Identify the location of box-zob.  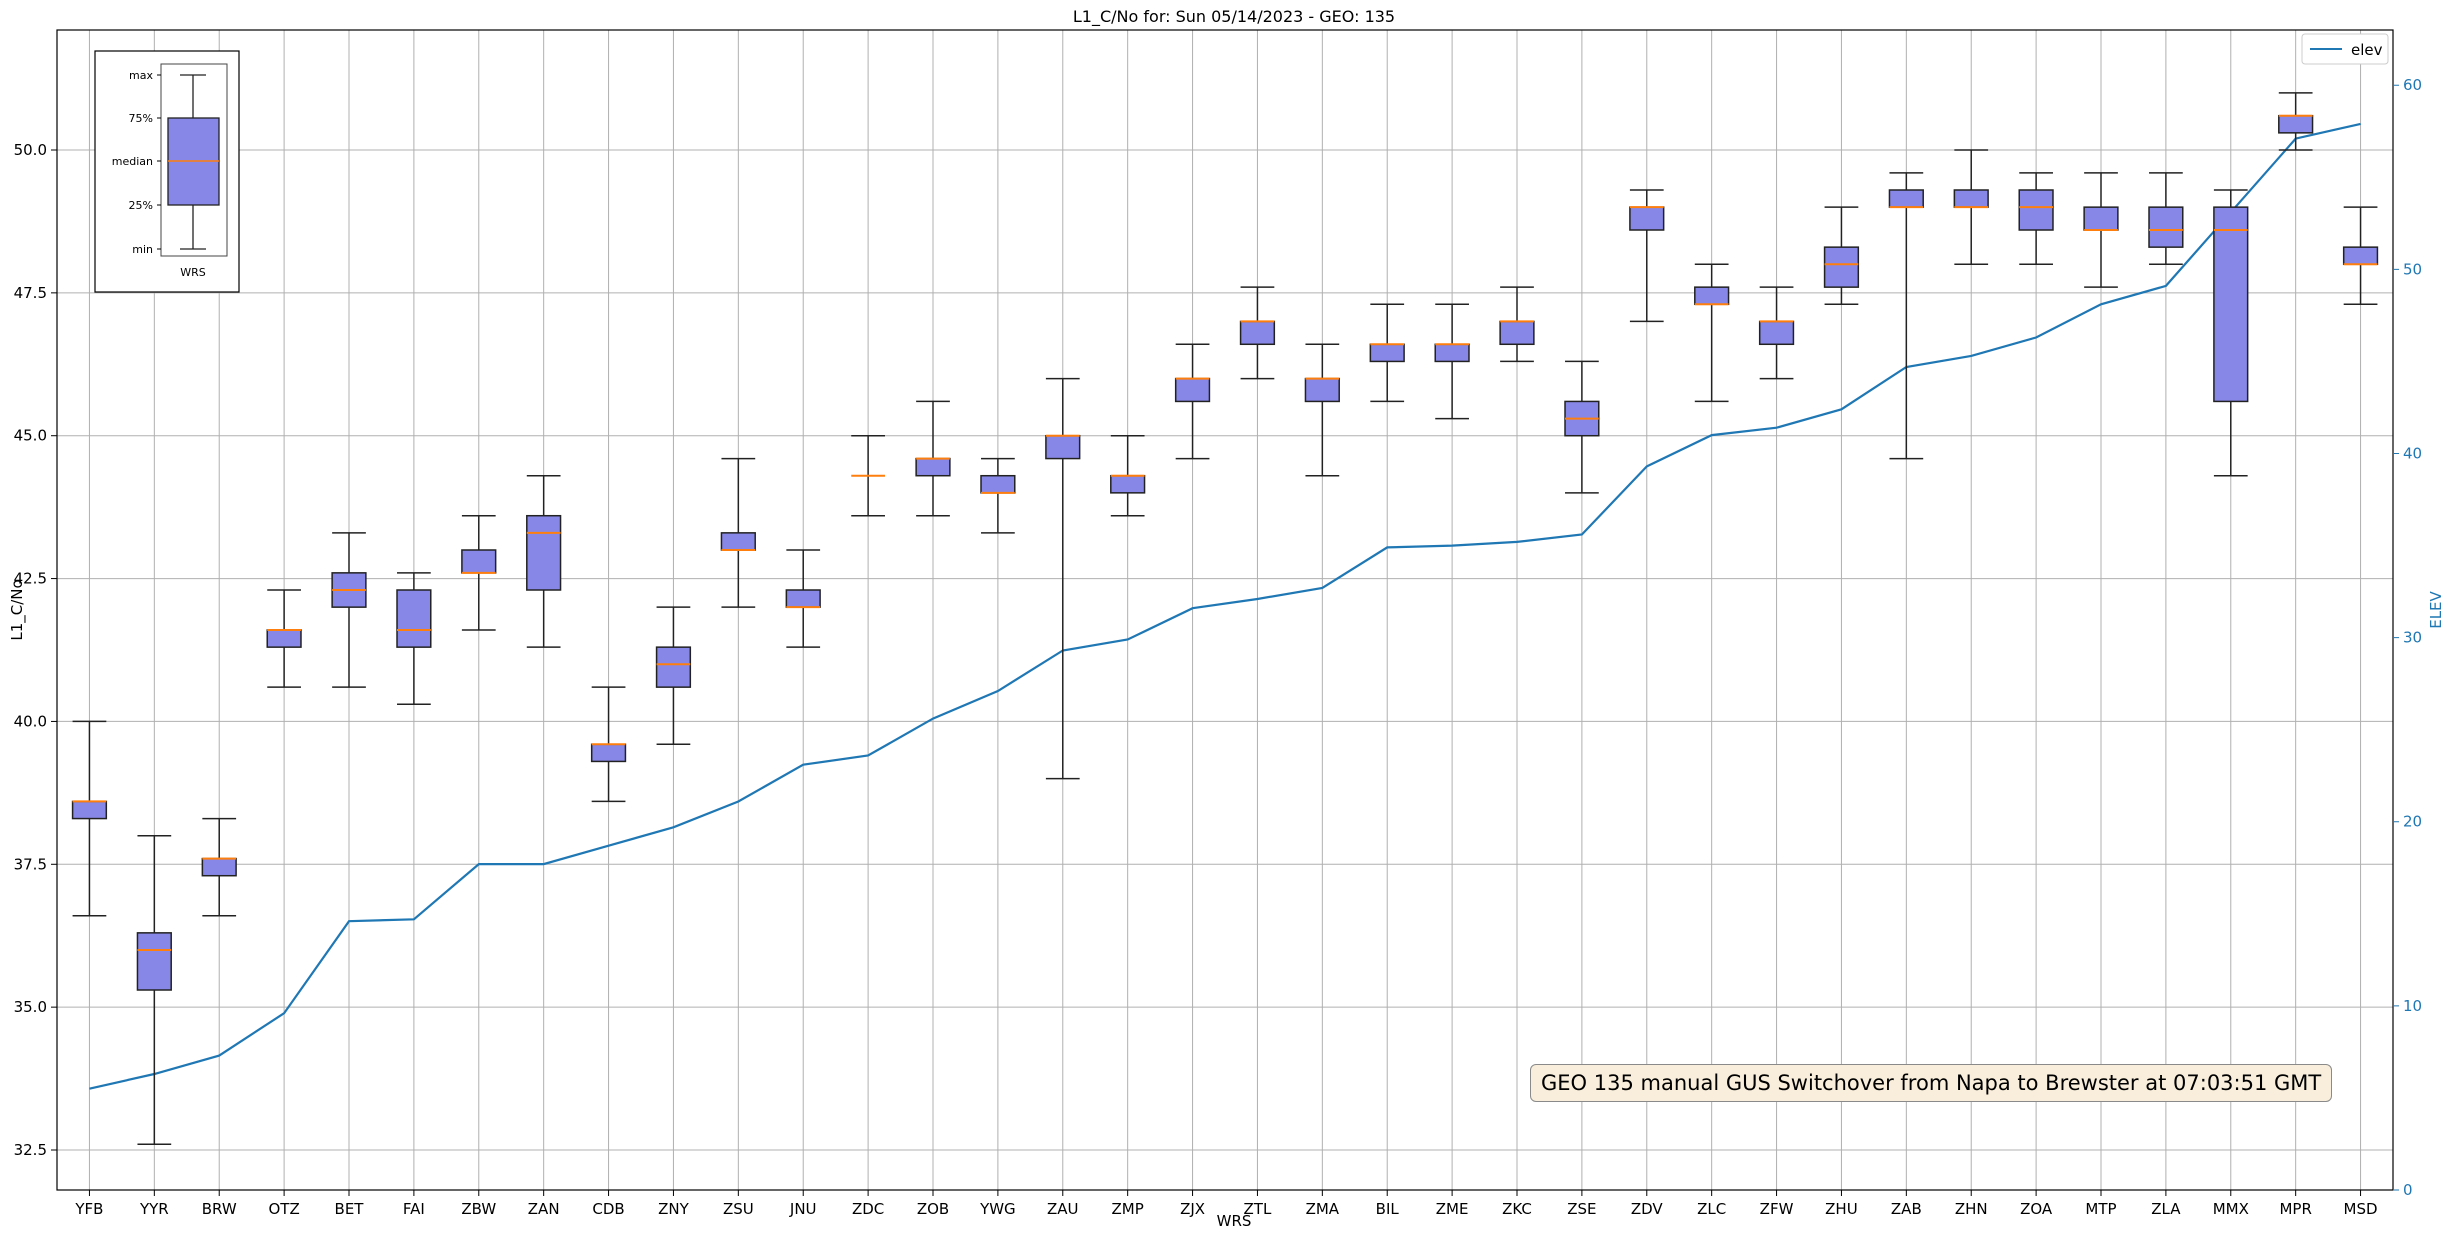
(933, 458).